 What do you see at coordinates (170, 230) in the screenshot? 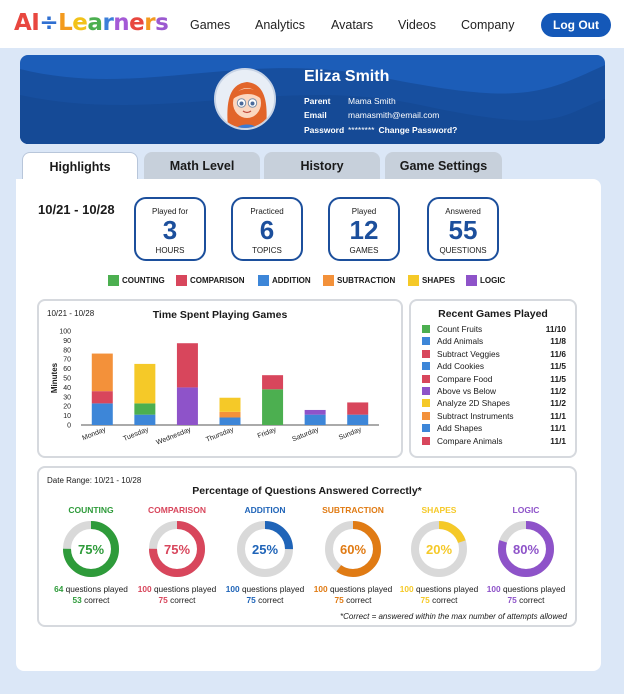
I see `stat-value: 3` at bounding box center [170, 230].